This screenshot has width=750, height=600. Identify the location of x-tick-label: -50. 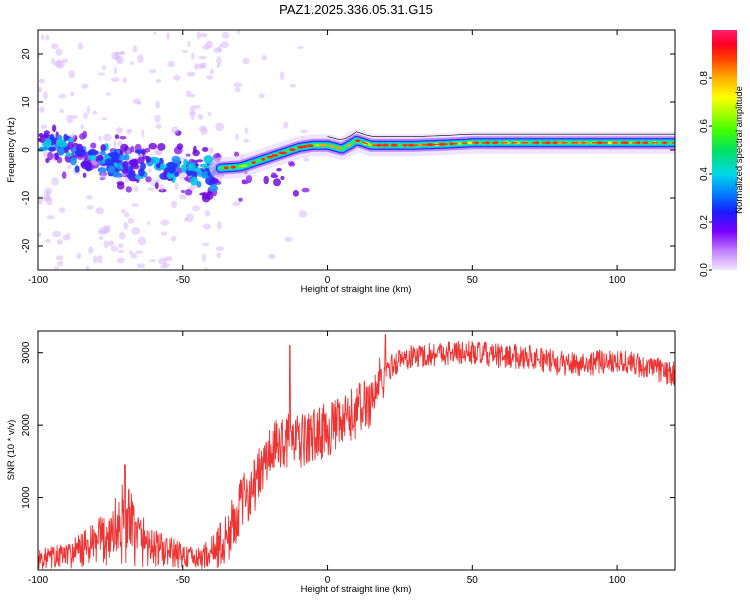
(183, 580).